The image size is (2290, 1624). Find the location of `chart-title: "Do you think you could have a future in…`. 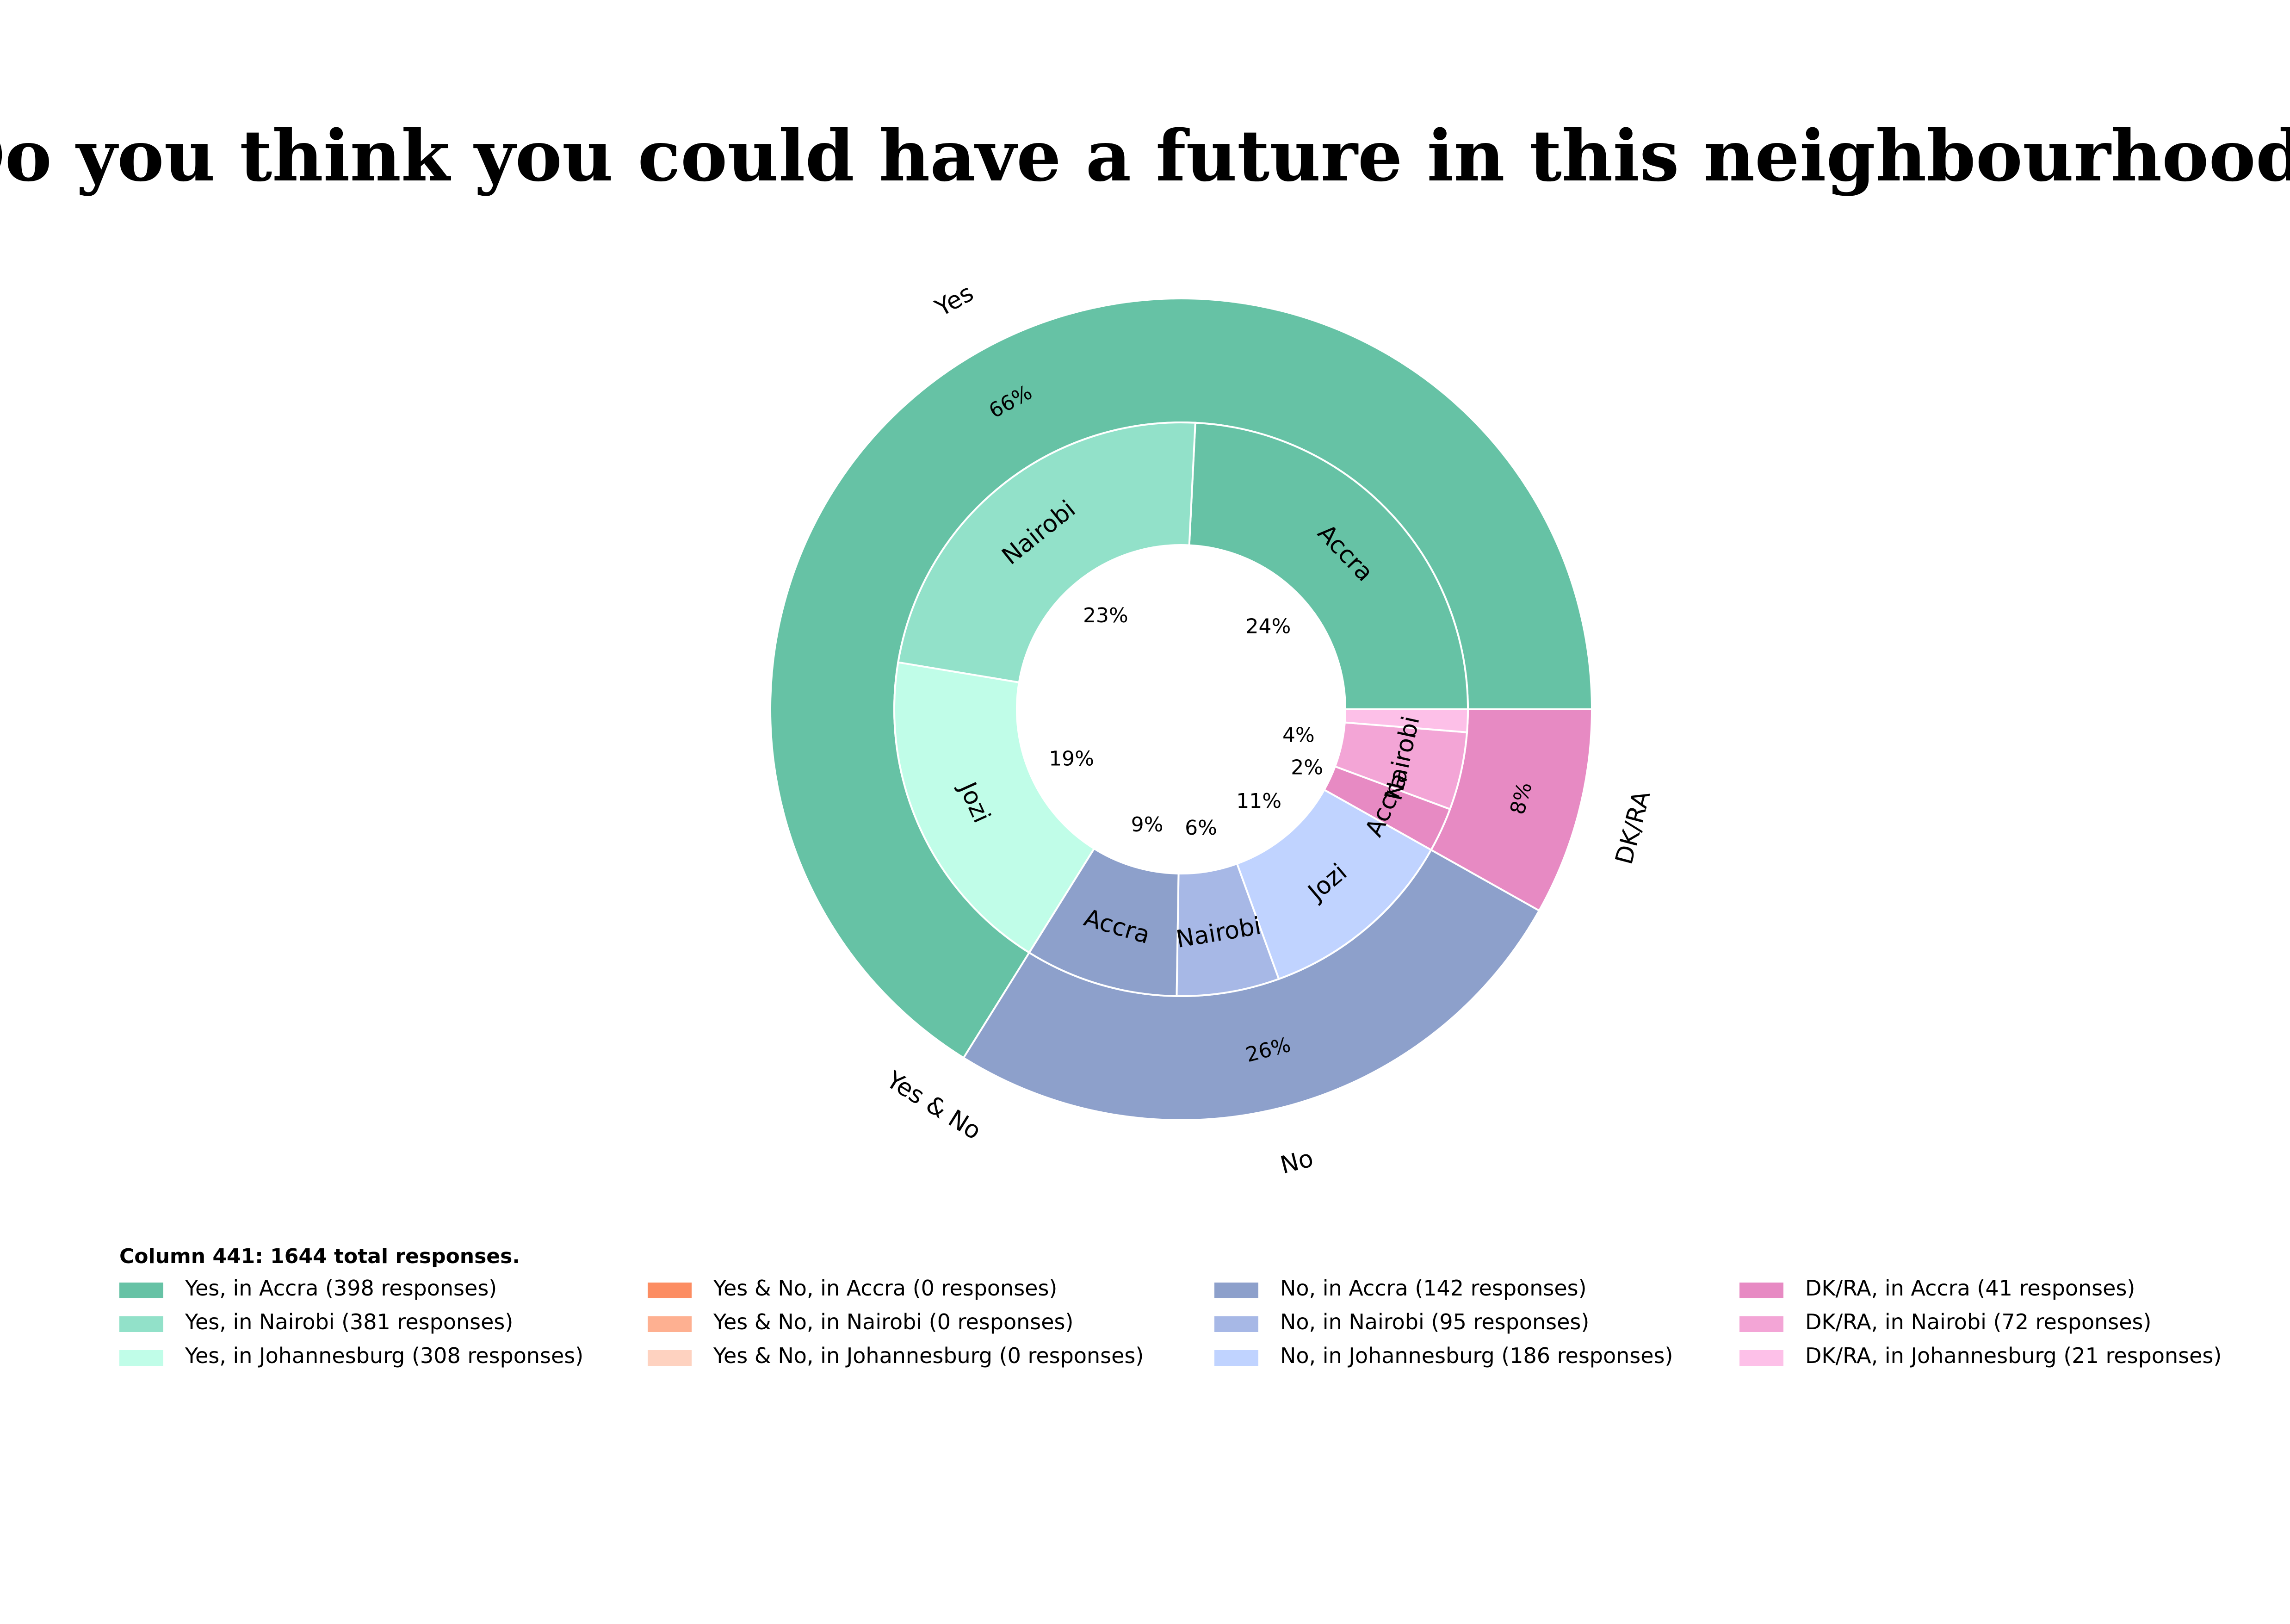

chart-title: "Do you think you could have a future in… is located at coordinates (1145, 155).